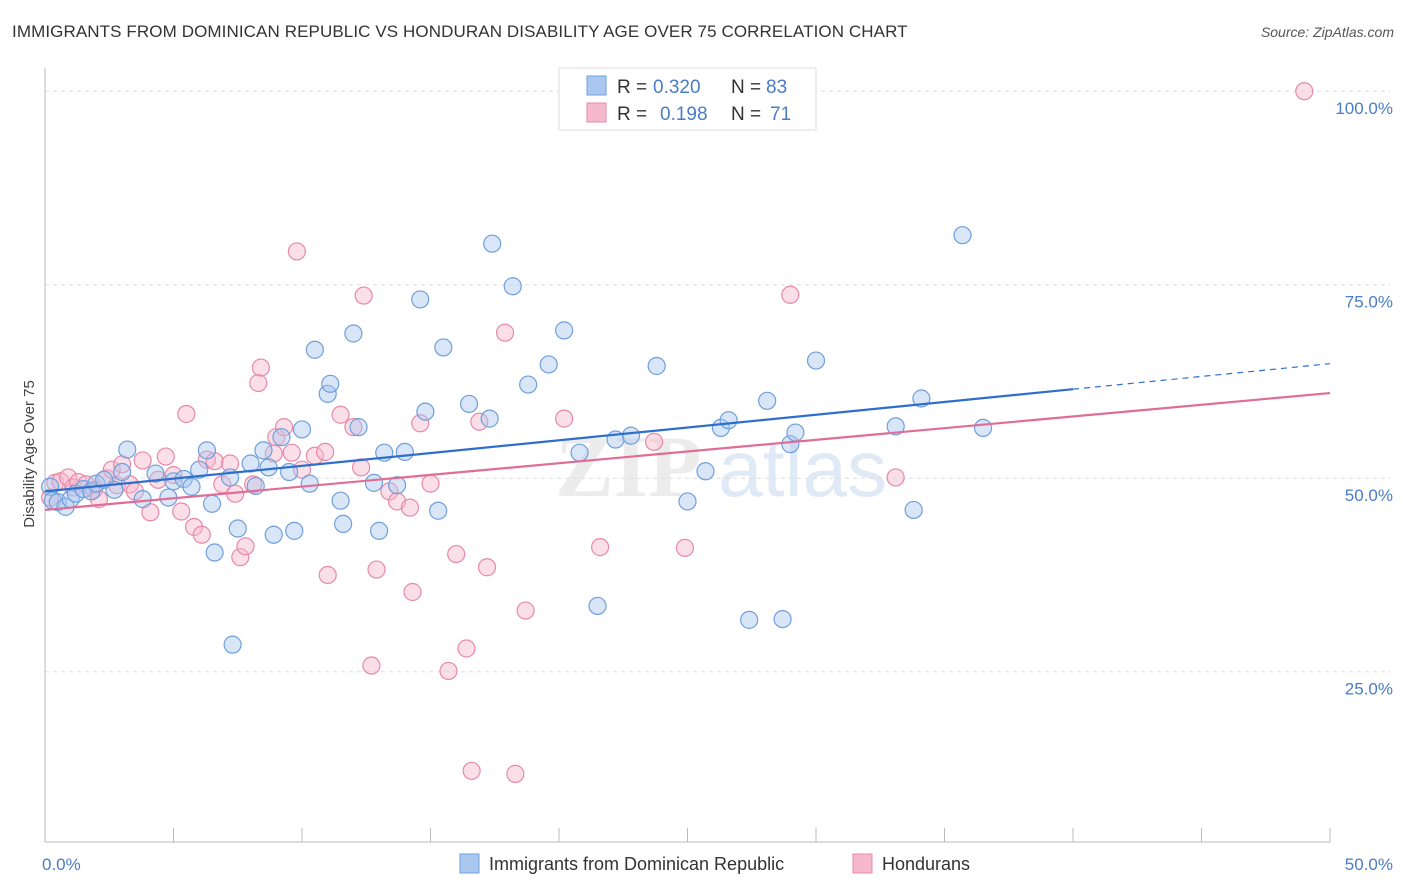  I want to click on legend-swatch-pink, so click(596, 112).